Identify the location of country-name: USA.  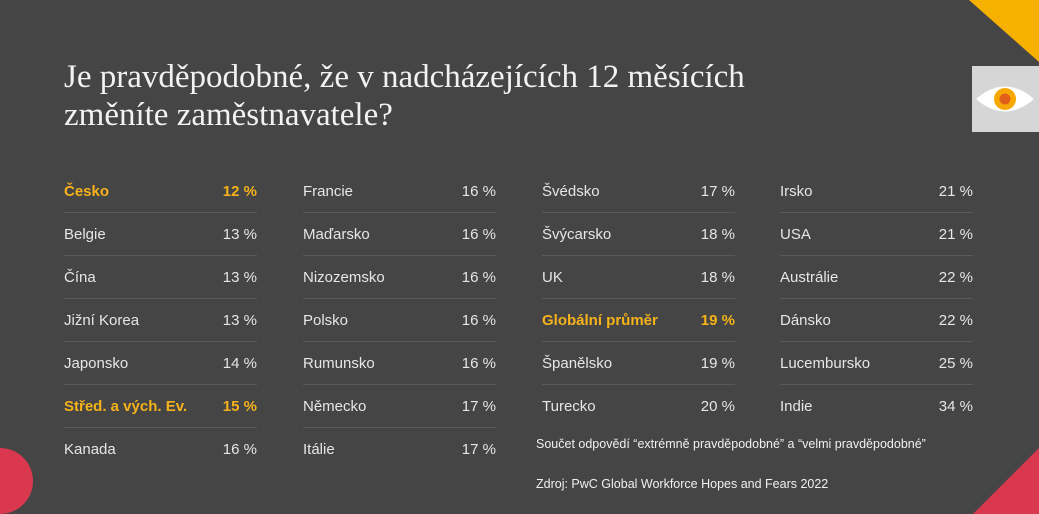
(795, 234).